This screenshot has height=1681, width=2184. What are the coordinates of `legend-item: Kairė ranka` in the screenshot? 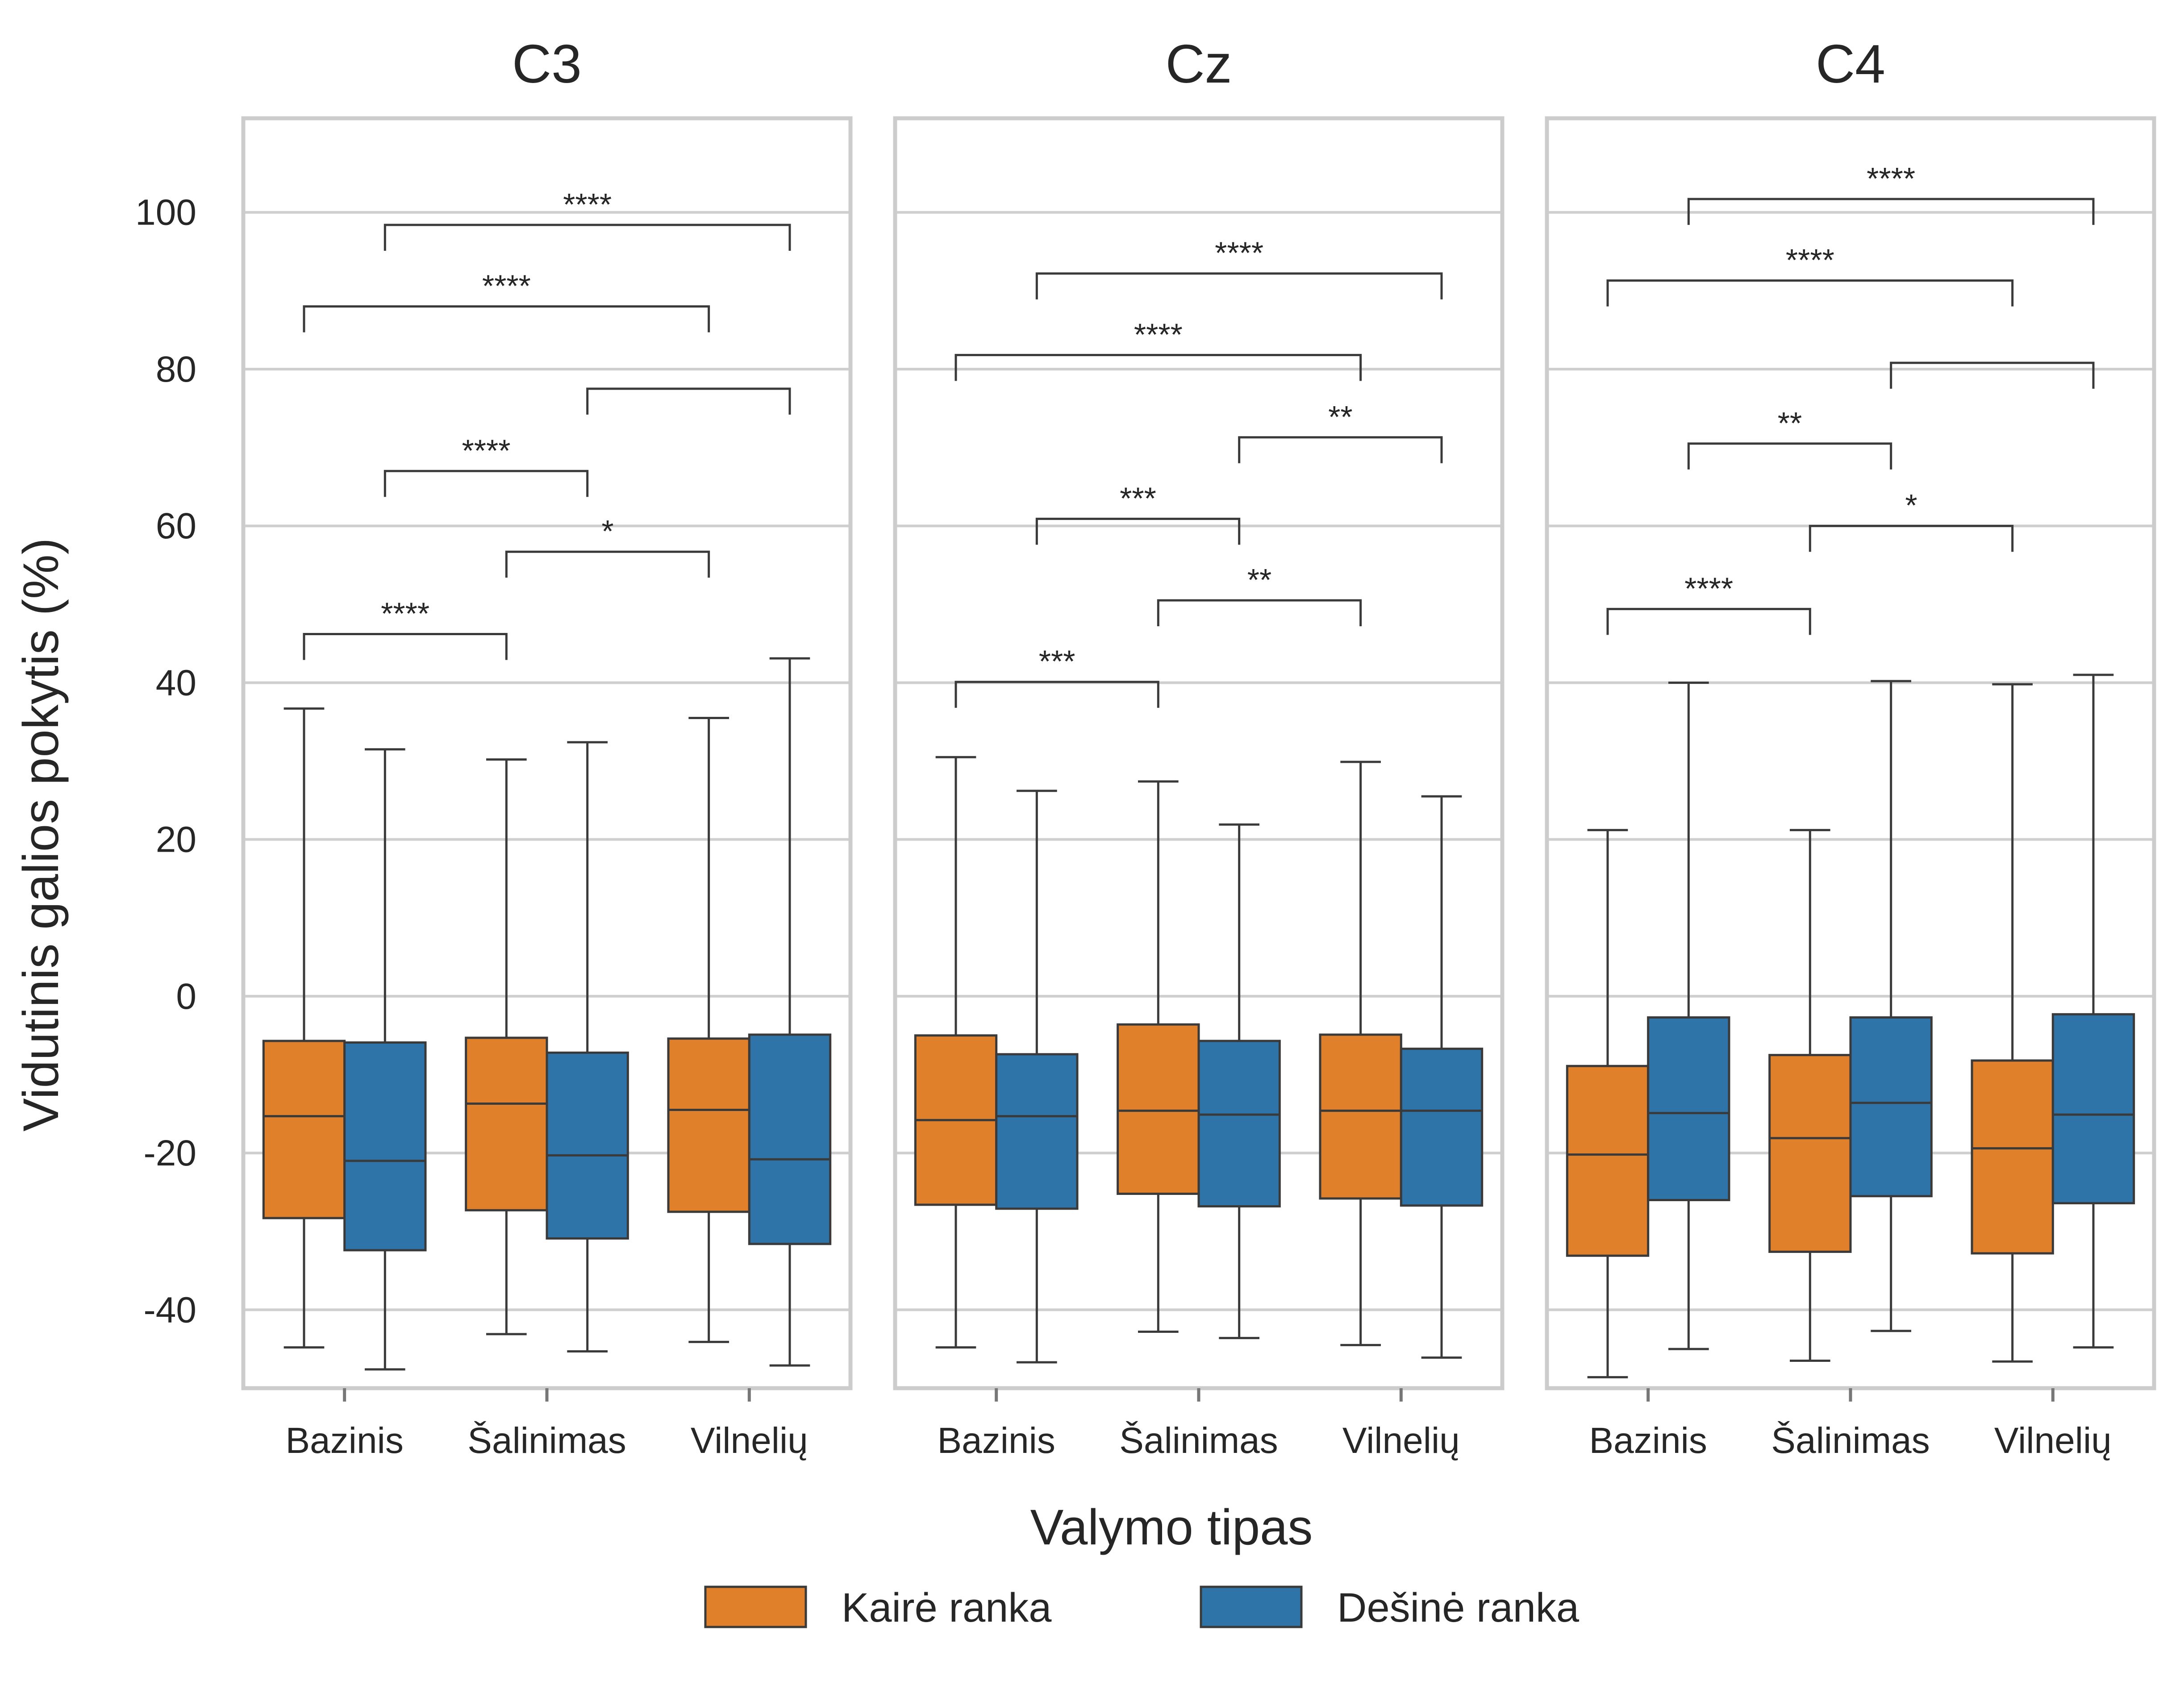 It's located at (878, 1608).